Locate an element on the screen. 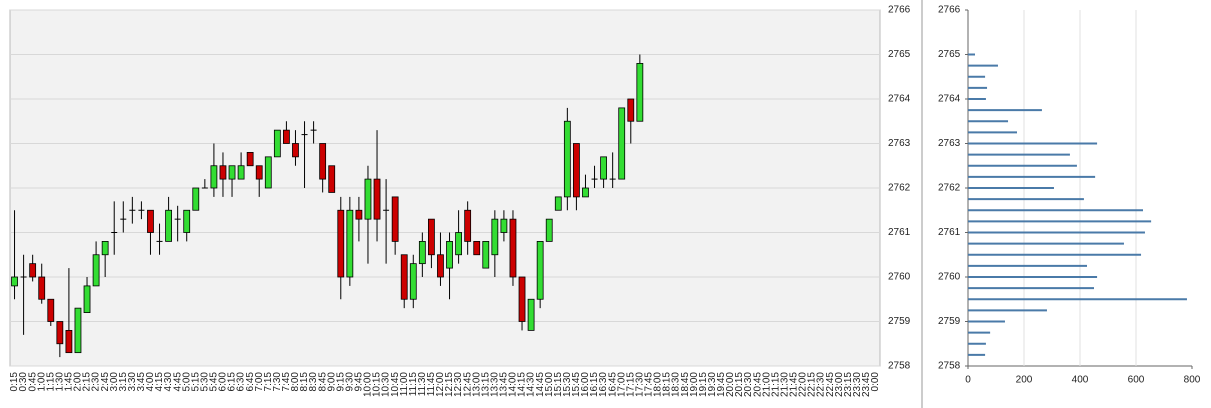 The width and height of the screenshot is (1211, 408). x-tick-label: 18:15 is located at coordinates (667, 384).